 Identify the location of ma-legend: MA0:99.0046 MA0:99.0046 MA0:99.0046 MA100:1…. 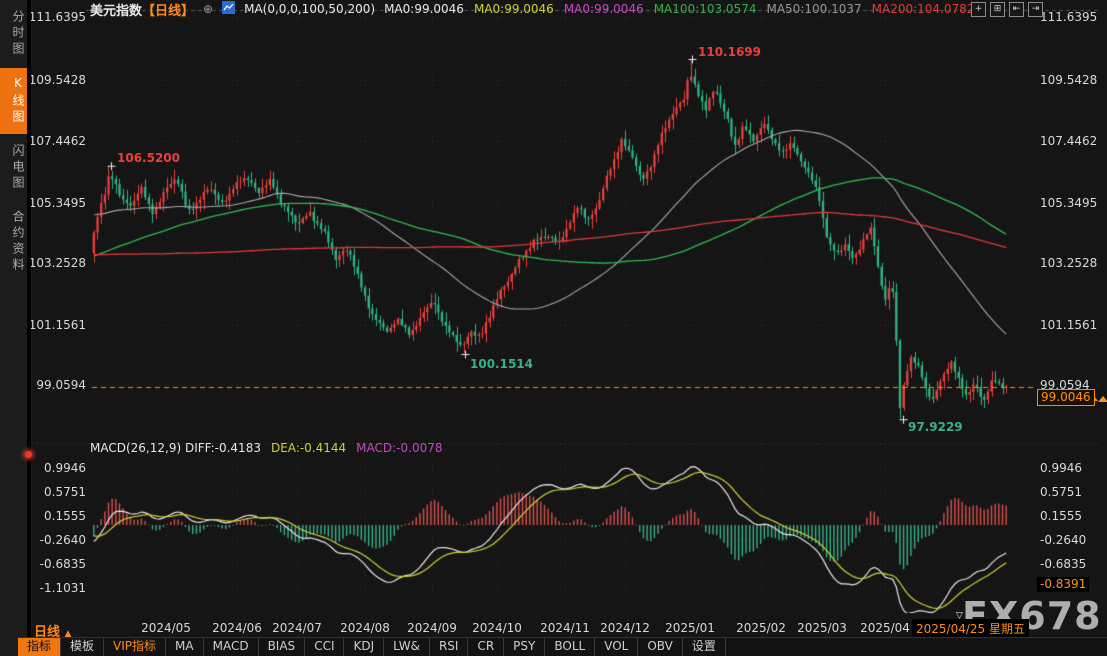
(679, 9).